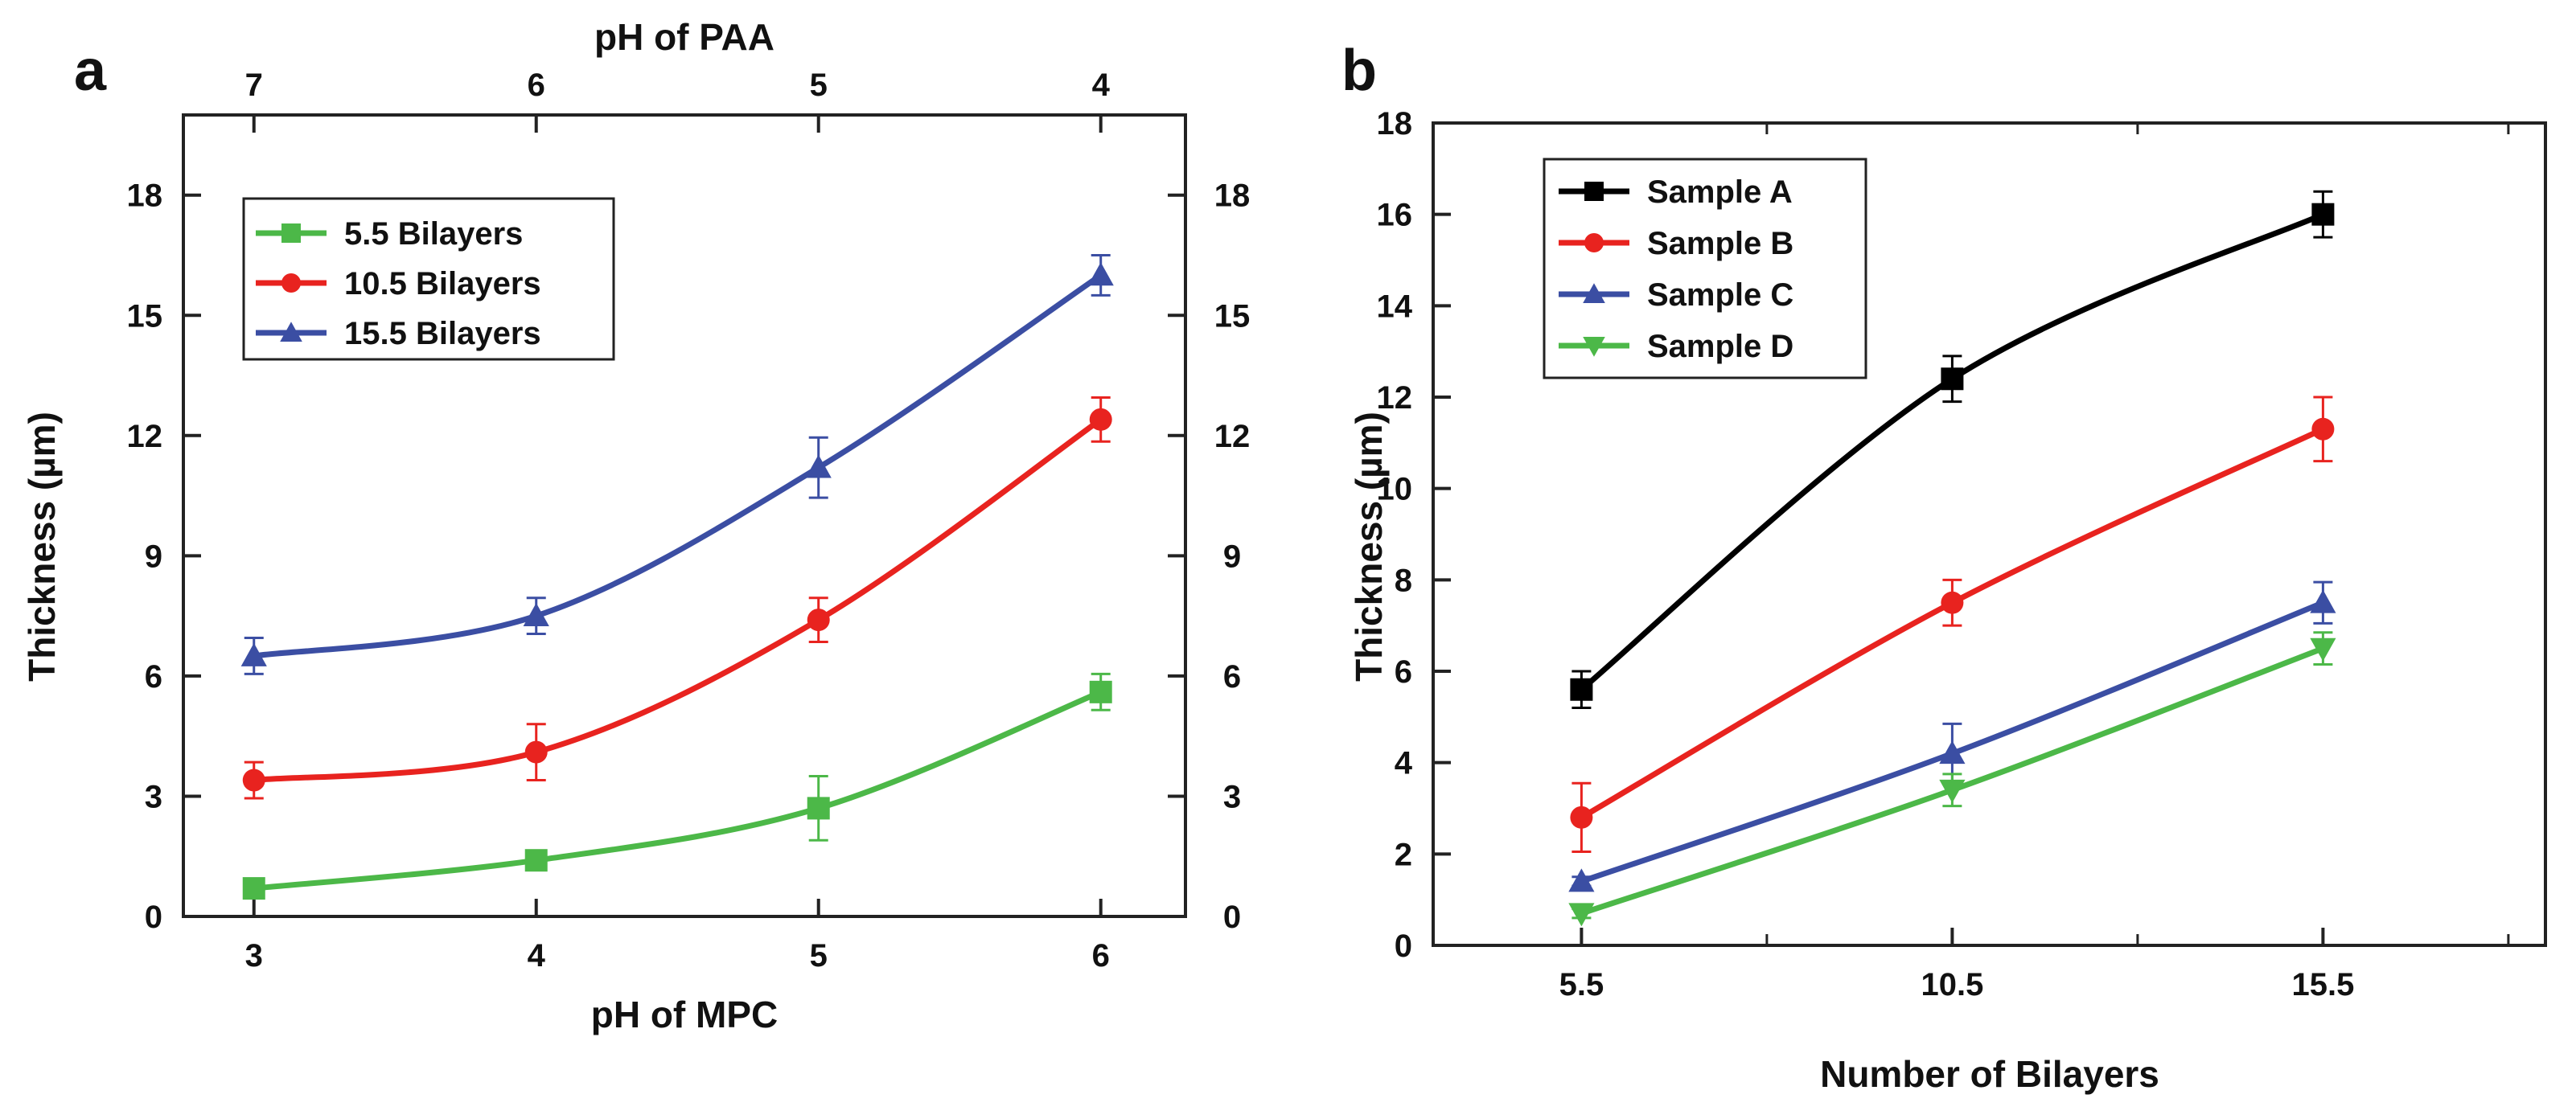  What do you see at coordinates (1395, 490) in the screenshot?
I see `y-tick-label: 10` at bounding box center [1395, 490].